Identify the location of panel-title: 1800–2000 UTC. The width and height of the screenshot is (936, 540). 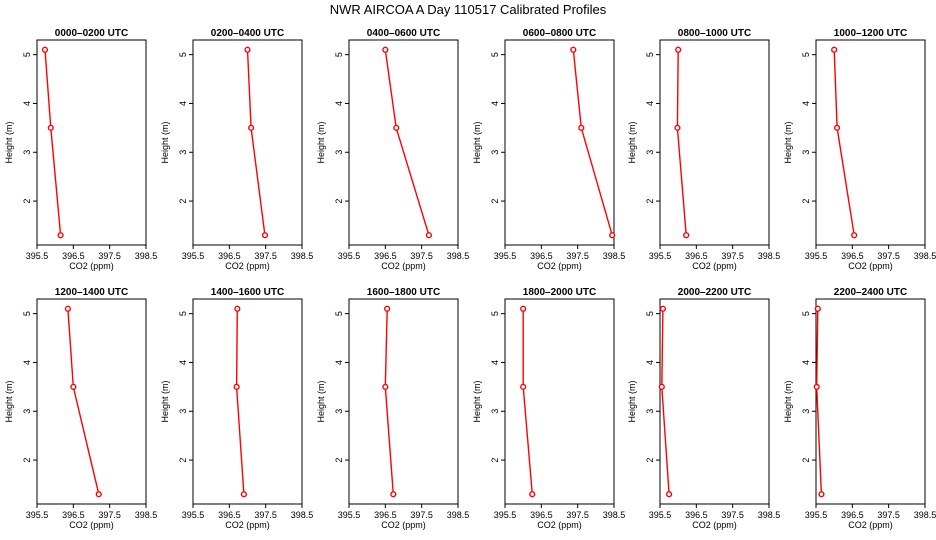
(559, 292).